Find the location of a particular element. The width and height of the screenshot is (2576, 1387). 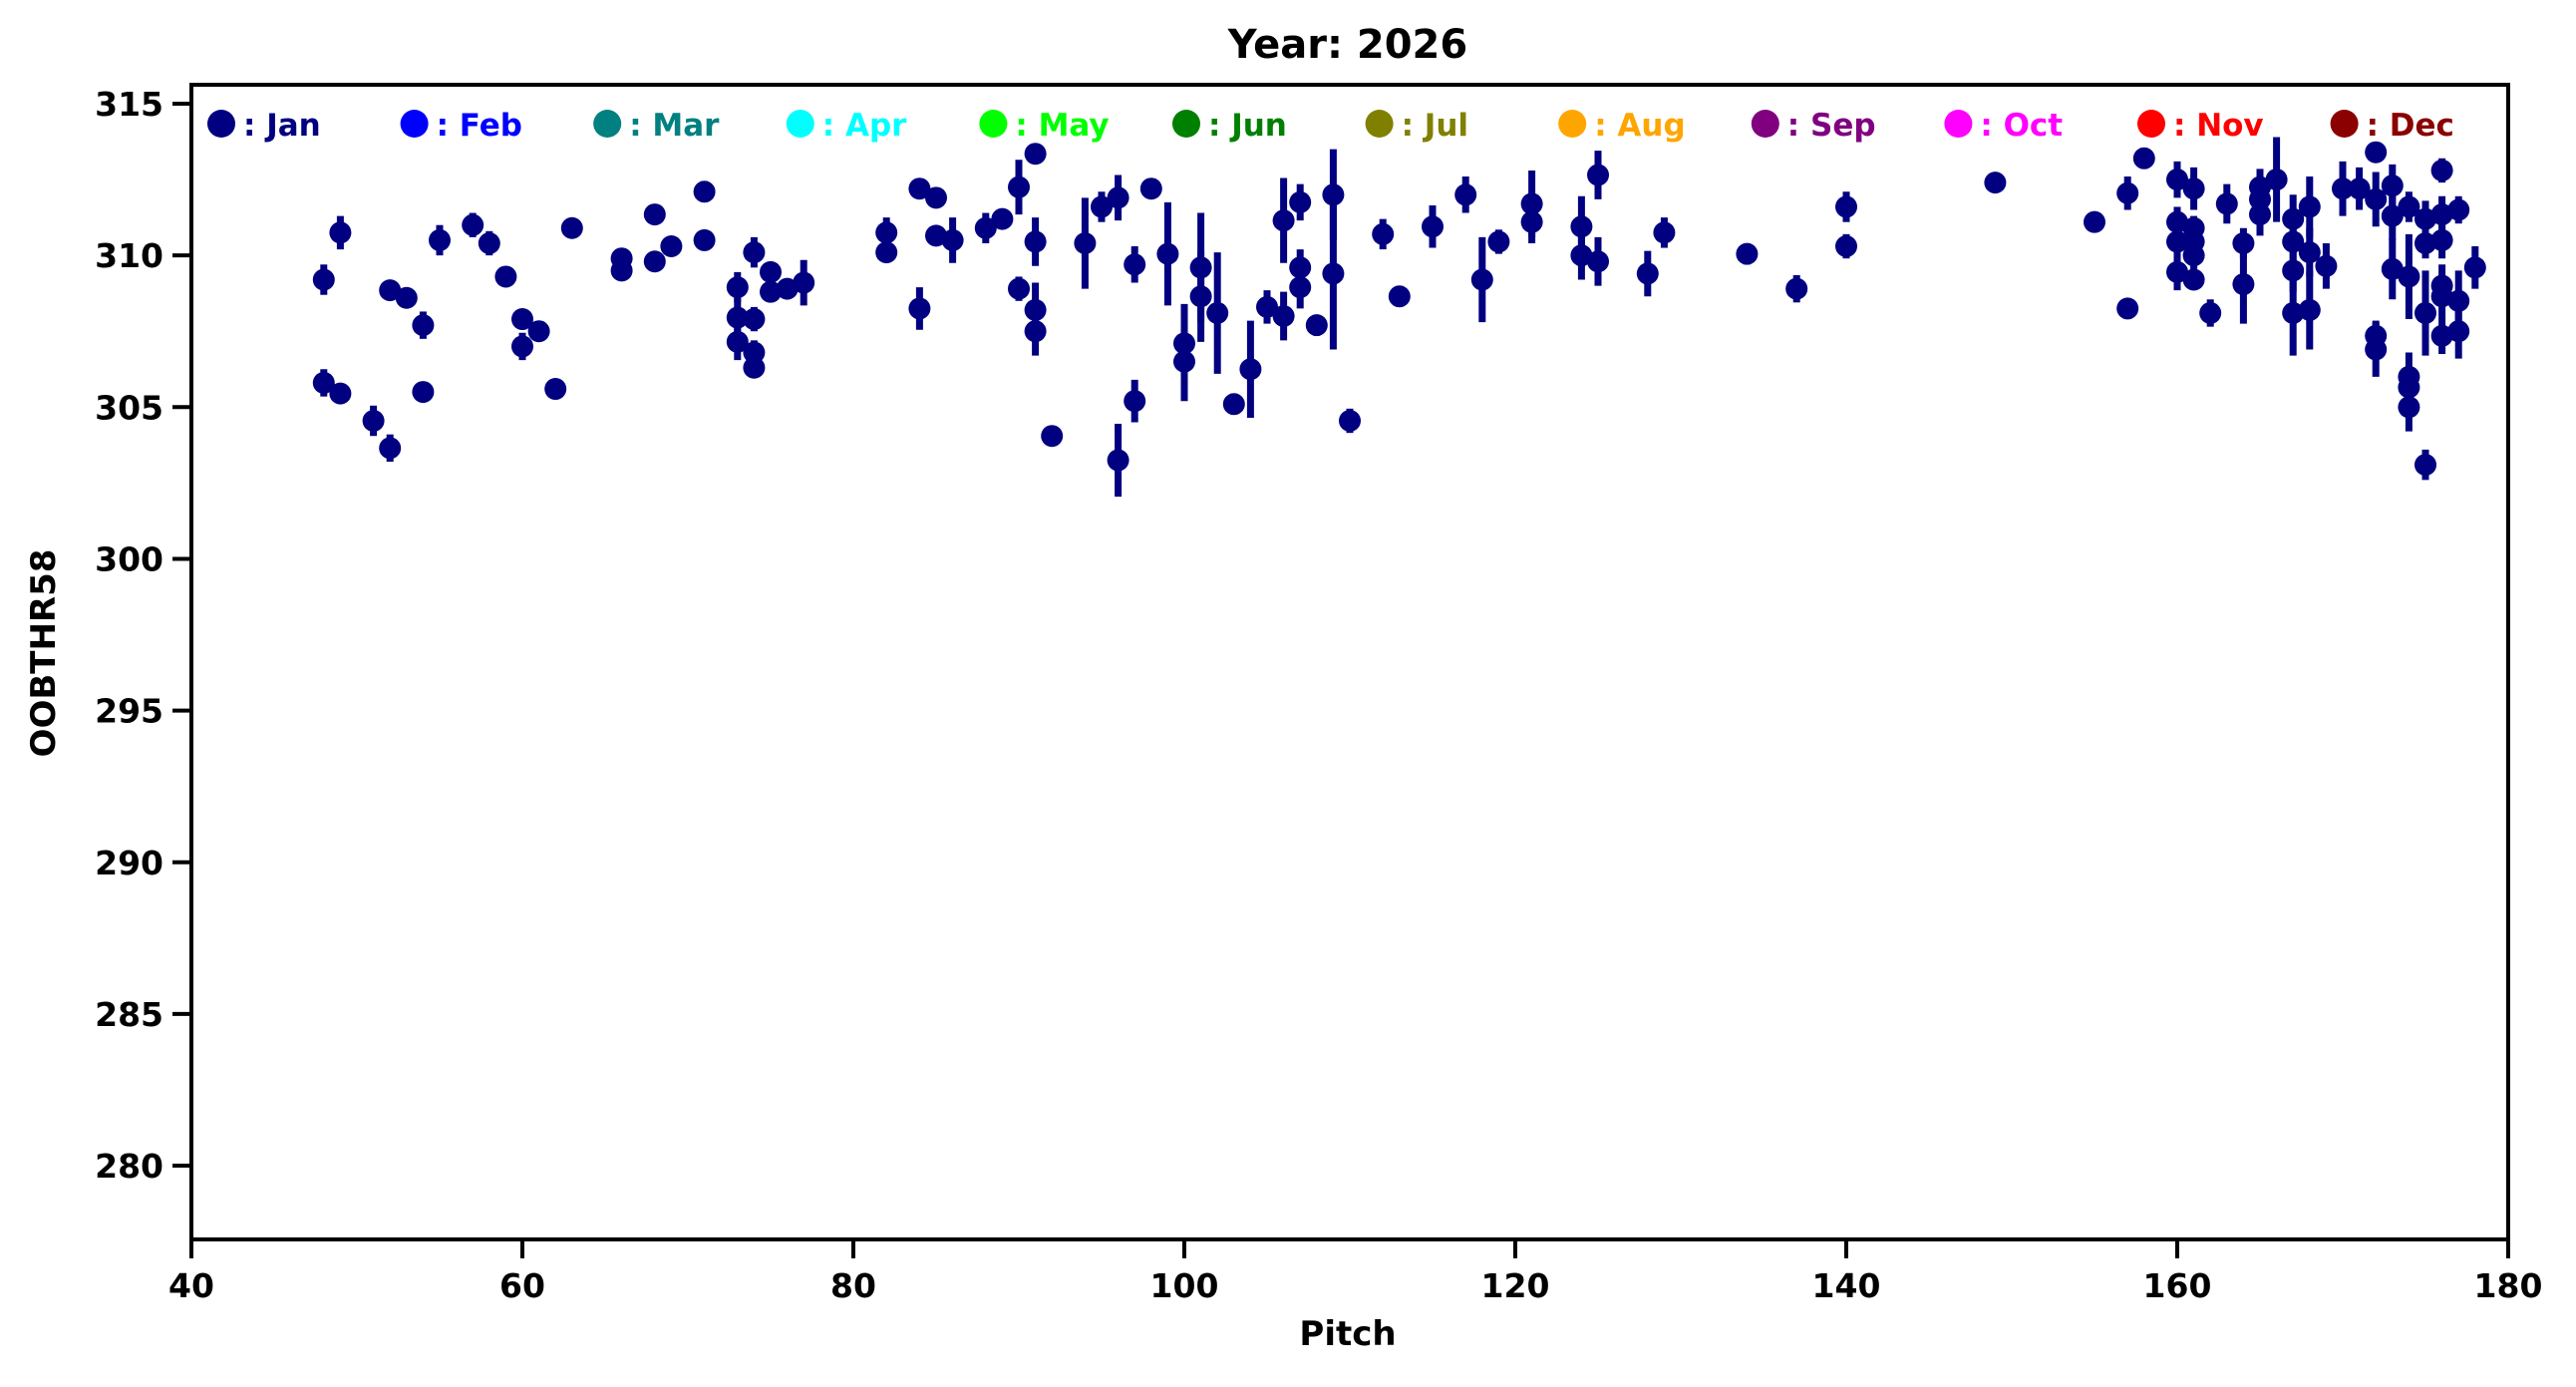

jun-legend-dot-icon is located at coordinates (1186, 124).